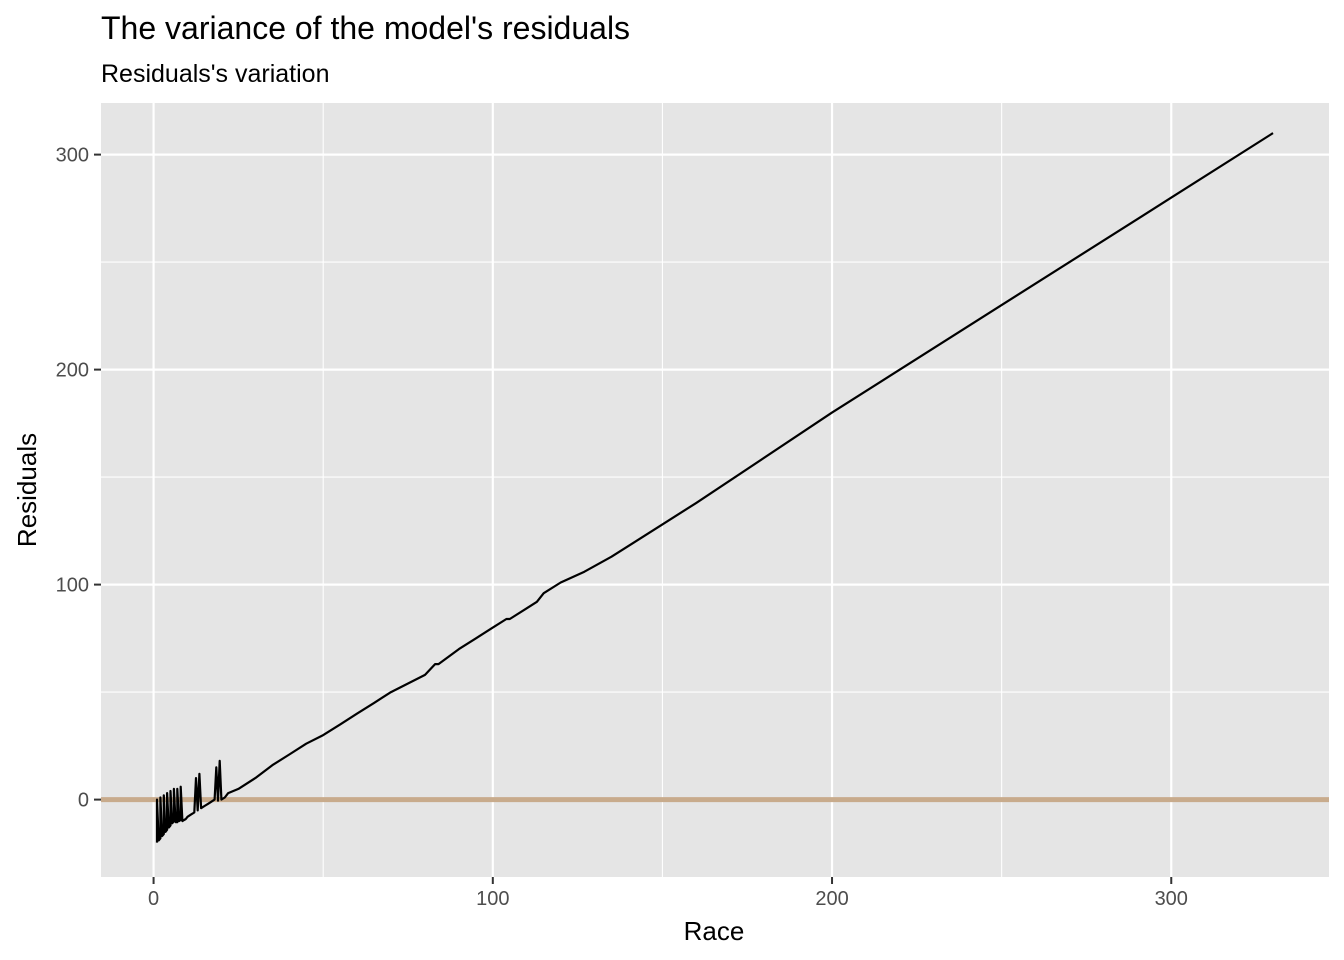 The height and width of the screenshot is (960, 1344). What do you see at coordinates (27, 490) in the screenshot?
I see `y-axis-title: Residuals` at bounding box center [27, 490].